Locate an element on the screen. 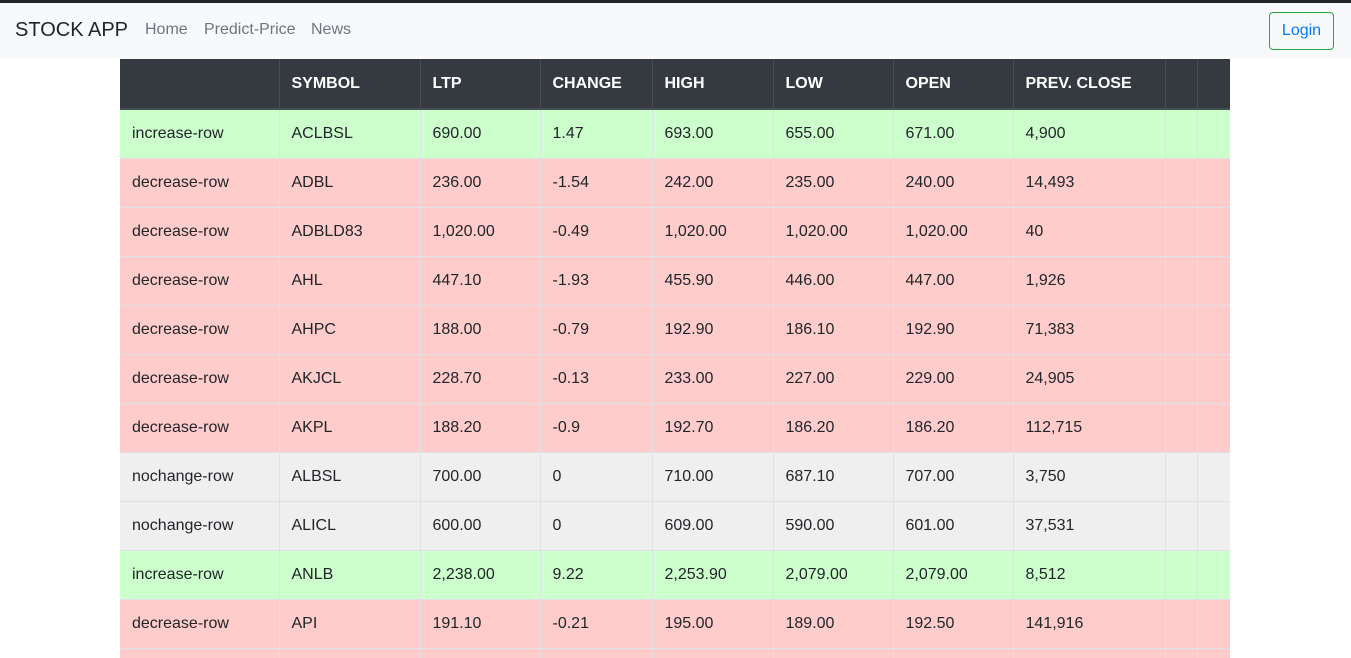  cell-prev-close: 14,493 is located at coordinates (1089, 182).